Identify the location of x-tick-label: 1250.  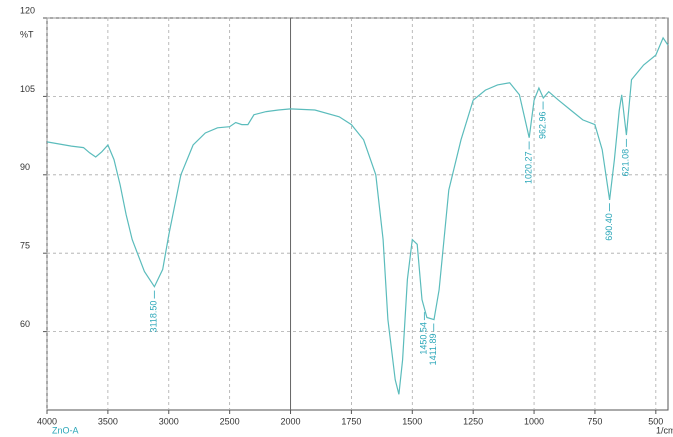
(473, 421).